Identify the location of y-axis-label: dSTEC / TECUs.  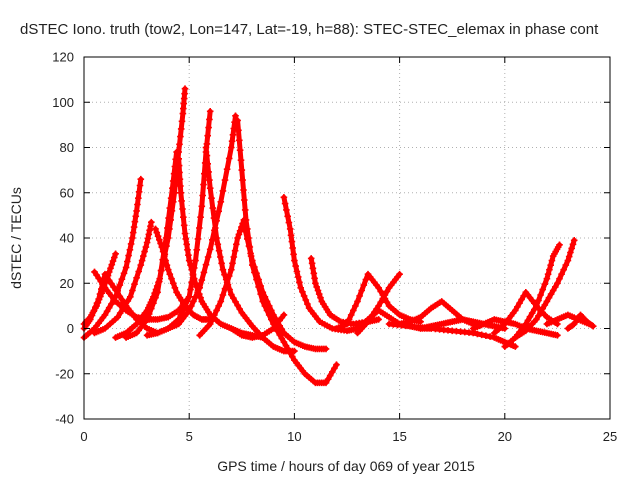
(16, 238).